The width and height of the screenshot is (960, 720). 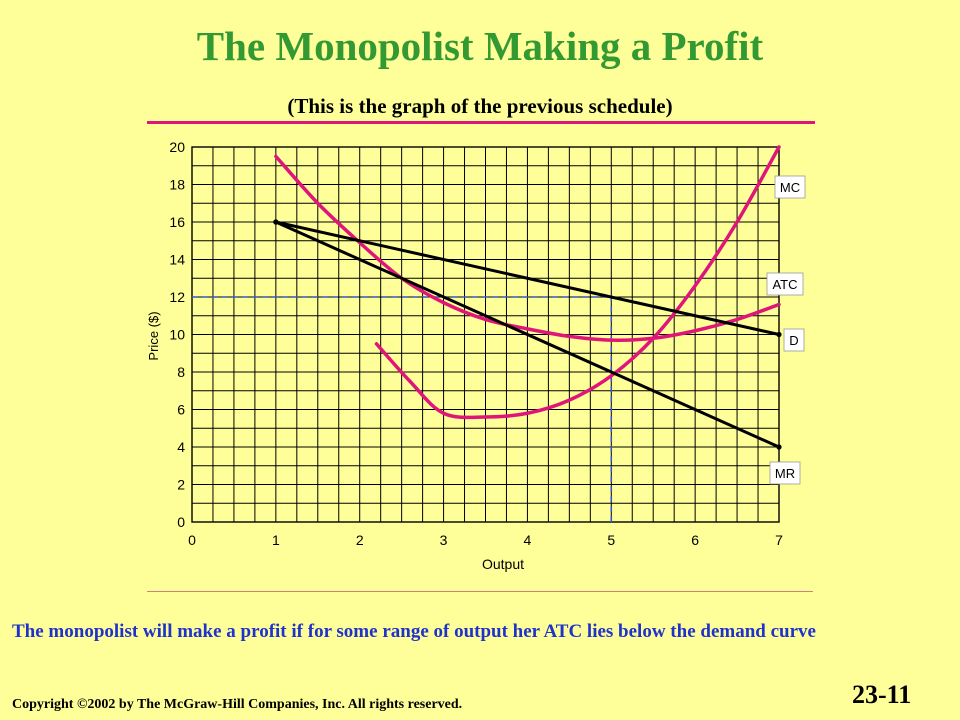 I want to click on y-tick-label: 16, so click(x=177, y=222).